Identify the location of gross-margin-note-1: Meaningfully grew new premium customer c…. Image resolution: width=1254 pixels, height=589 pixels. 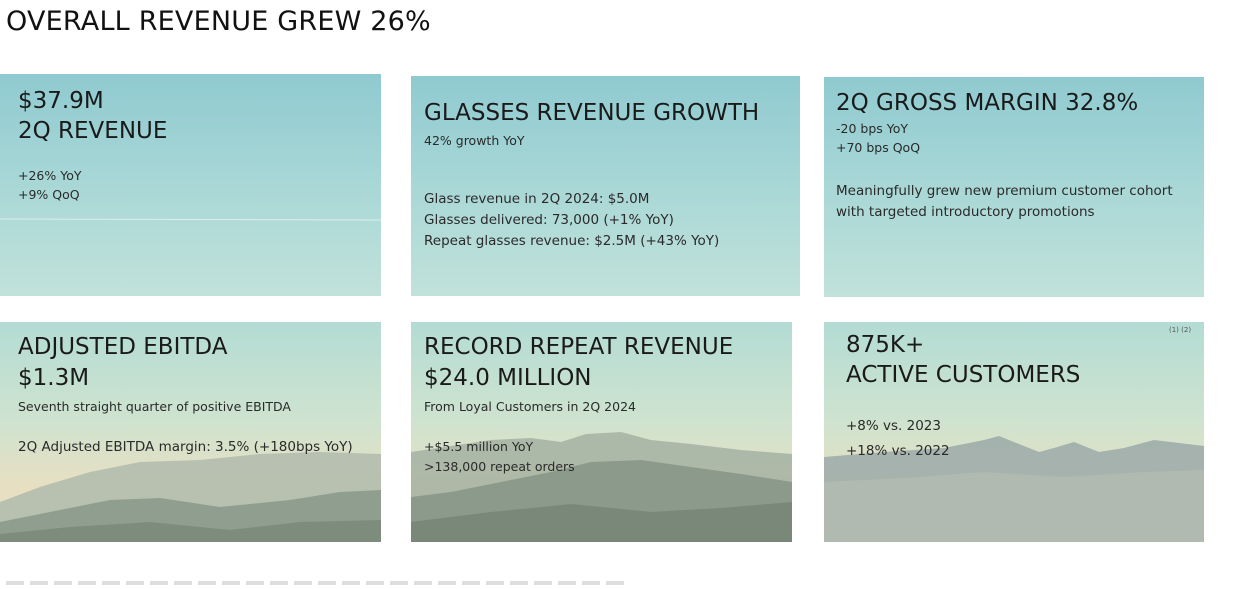
(1004, 191).